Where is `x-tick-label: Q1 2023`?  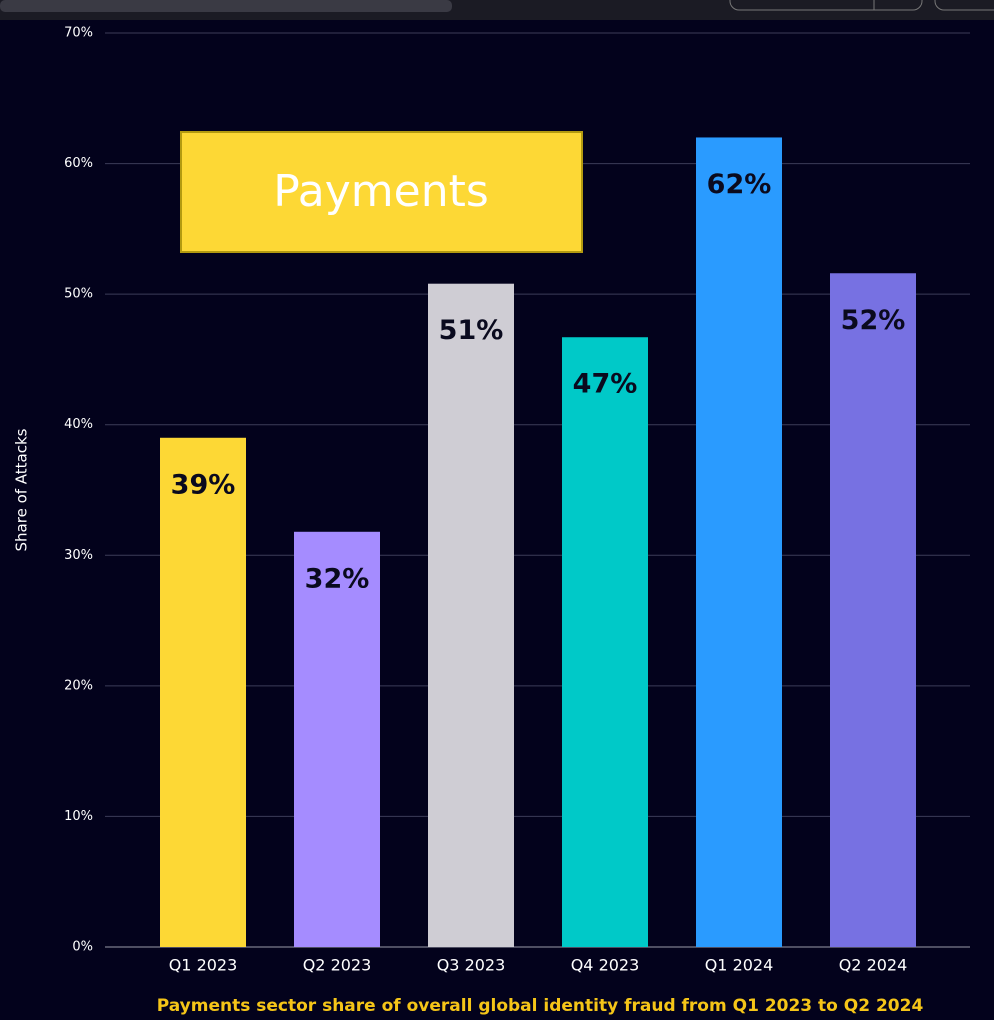 x-tick-label: Q1 2023 is located at coordinates (203, 965).